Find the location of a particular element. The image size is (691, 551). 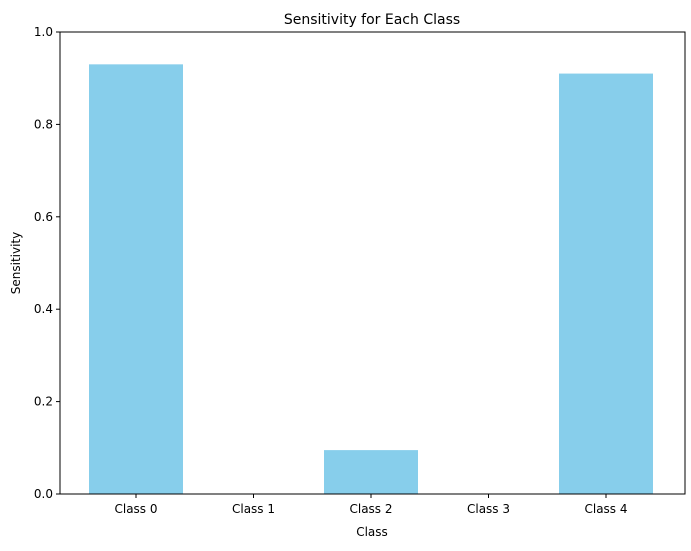

y-tick-label: 1.0 is located at coordinates (43, 32).